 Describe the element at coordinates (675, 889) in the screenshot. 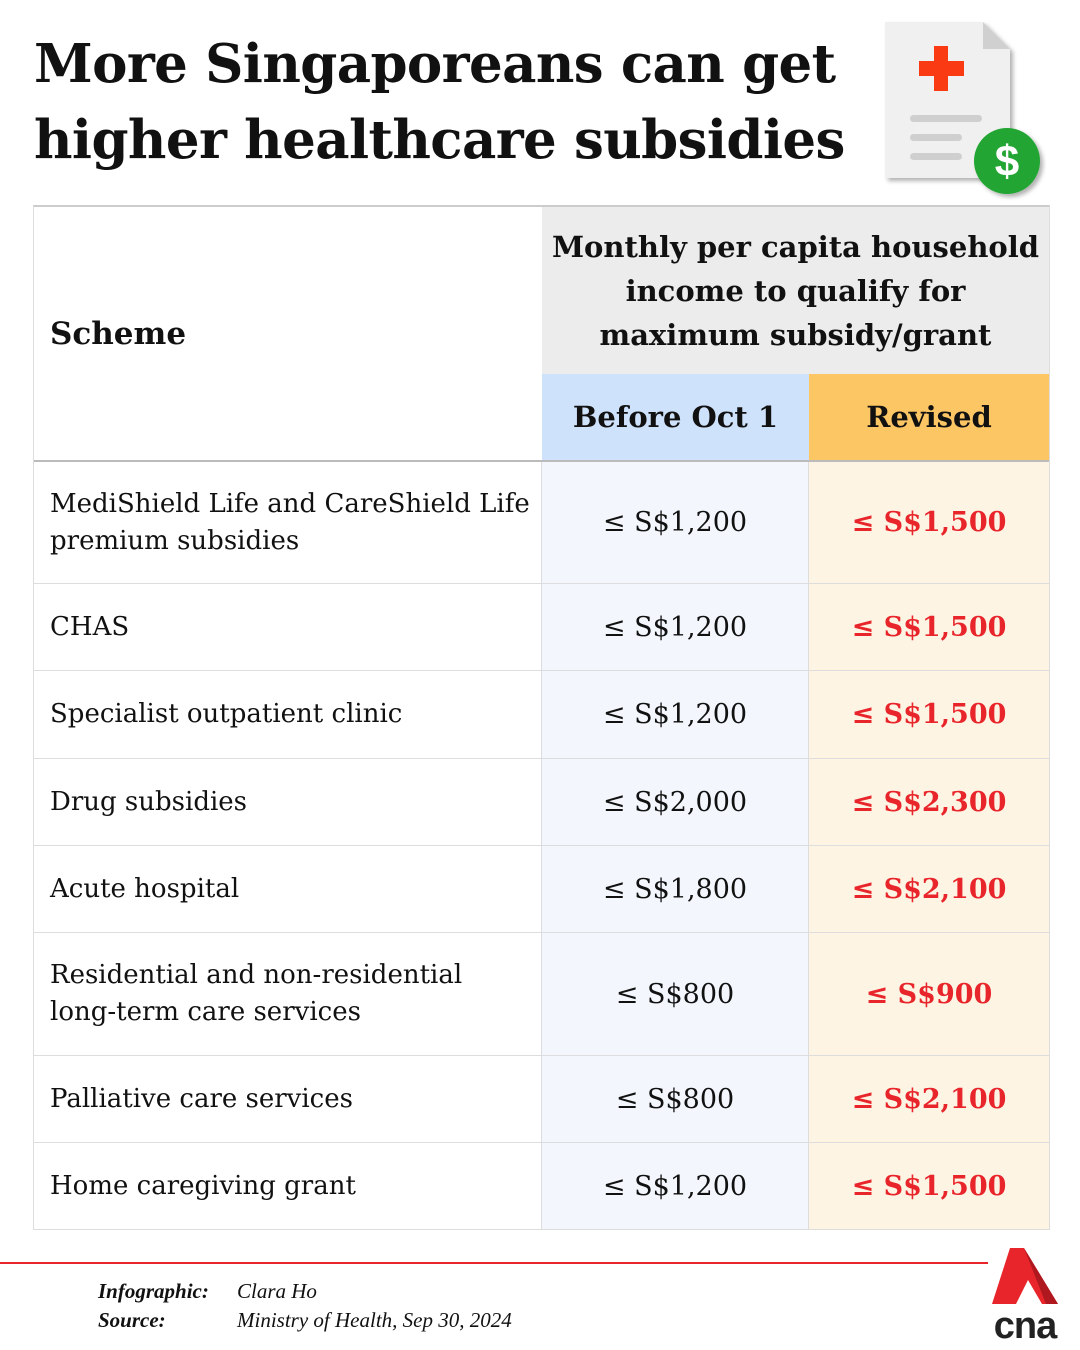

I see `before-cell: ≤ S$1,800` at that location.